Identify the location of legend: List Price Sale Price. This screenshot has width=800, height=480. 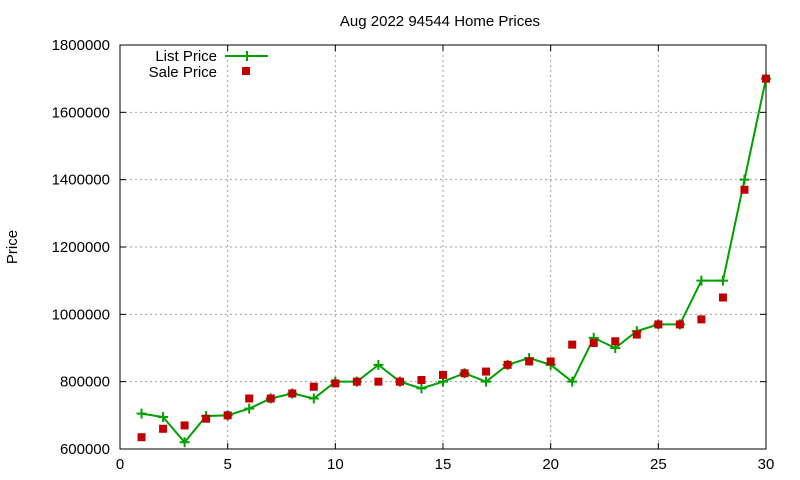
(208, 64).